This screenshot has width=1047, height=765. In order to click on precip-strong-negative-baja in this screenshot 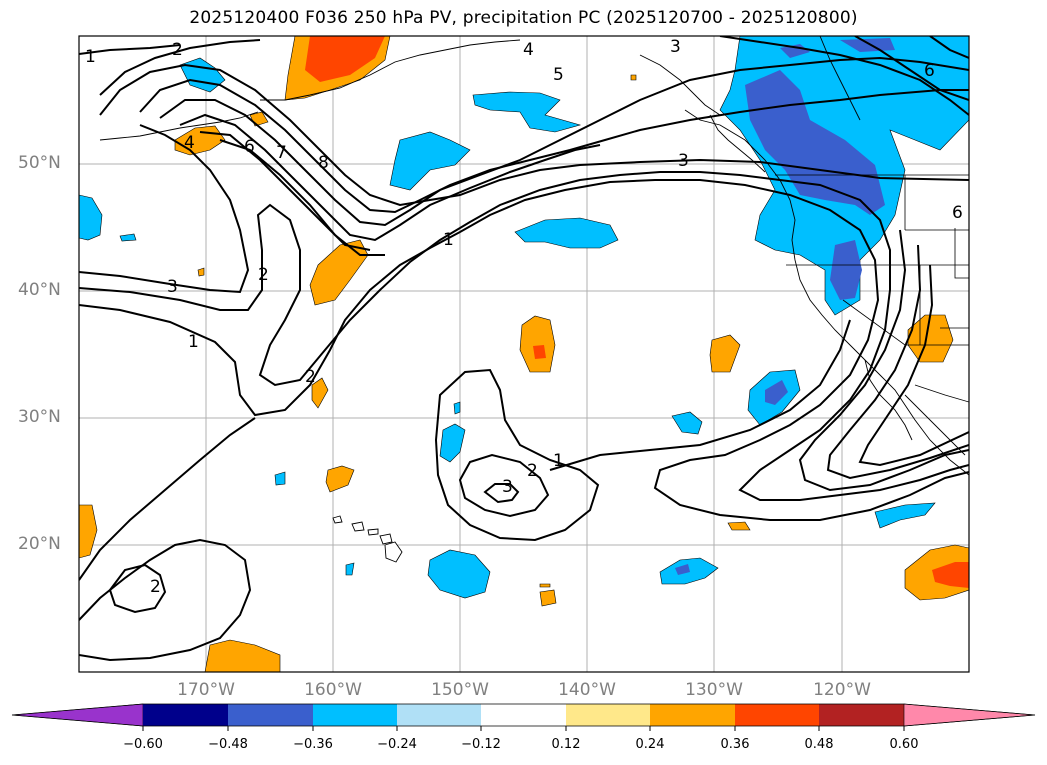, I will do `click(776, 392)`.